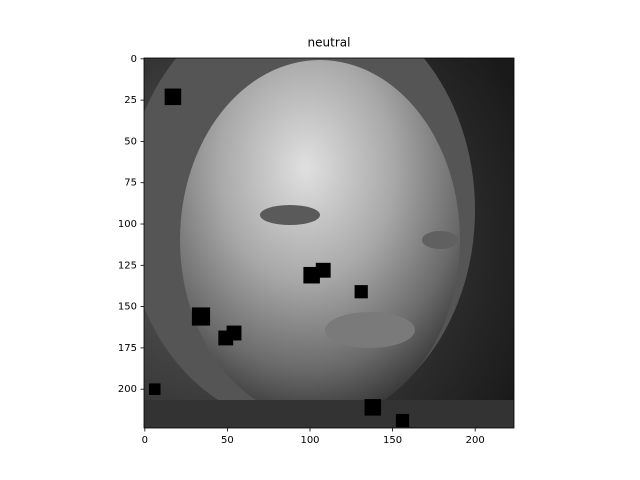  Describe the element at coordinates (392, 440) in the screenshot. I see `x-tick-label: 150` at that location.